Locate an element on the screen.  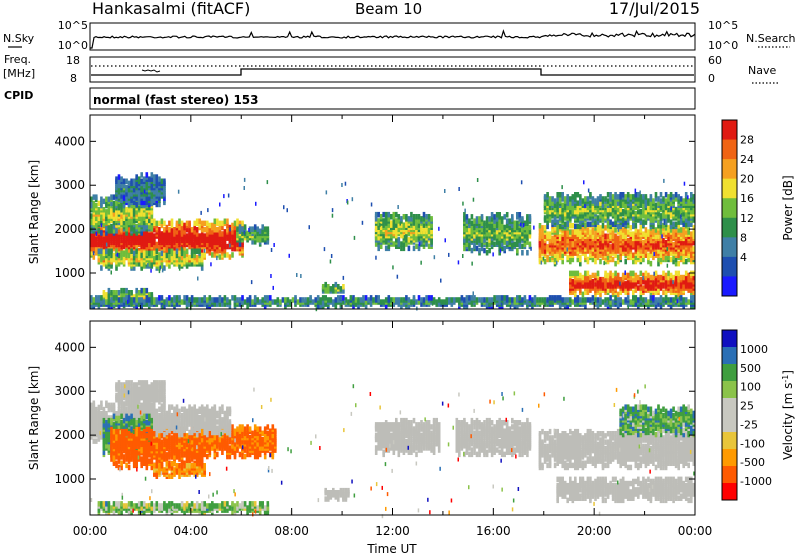
noise-panel-frame is located at coordinates (392, 36).